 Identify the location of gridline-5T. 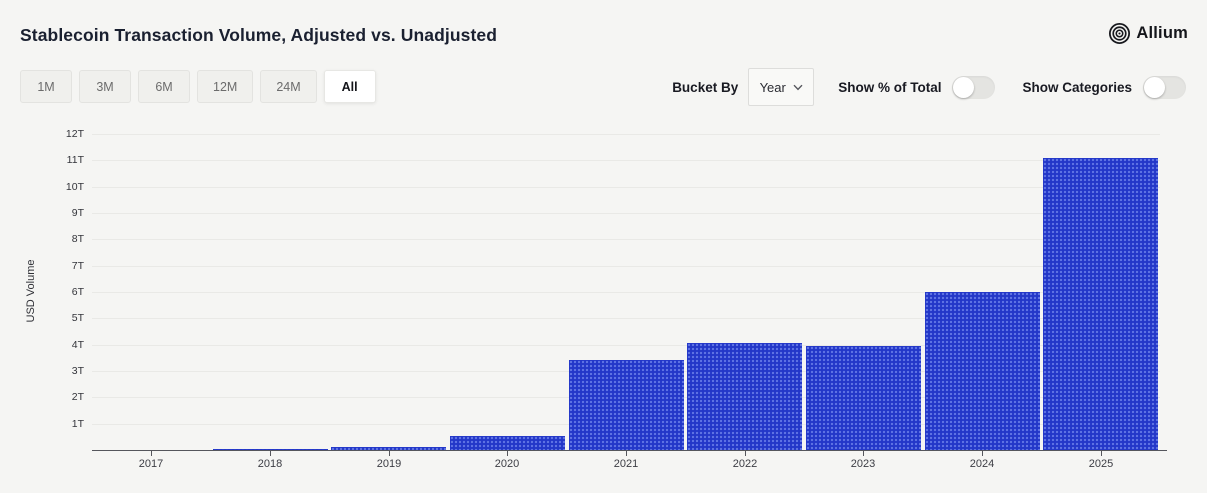
(626, 318).